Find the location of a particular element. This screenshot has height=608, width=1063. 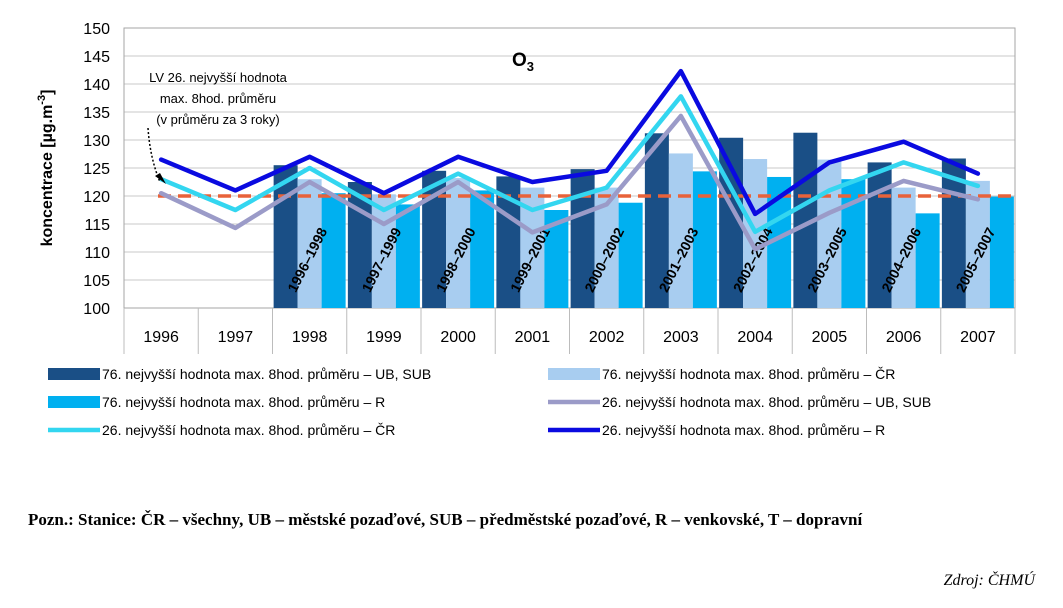

x-tick-label: 1999 is located at coordinates (384, 337).